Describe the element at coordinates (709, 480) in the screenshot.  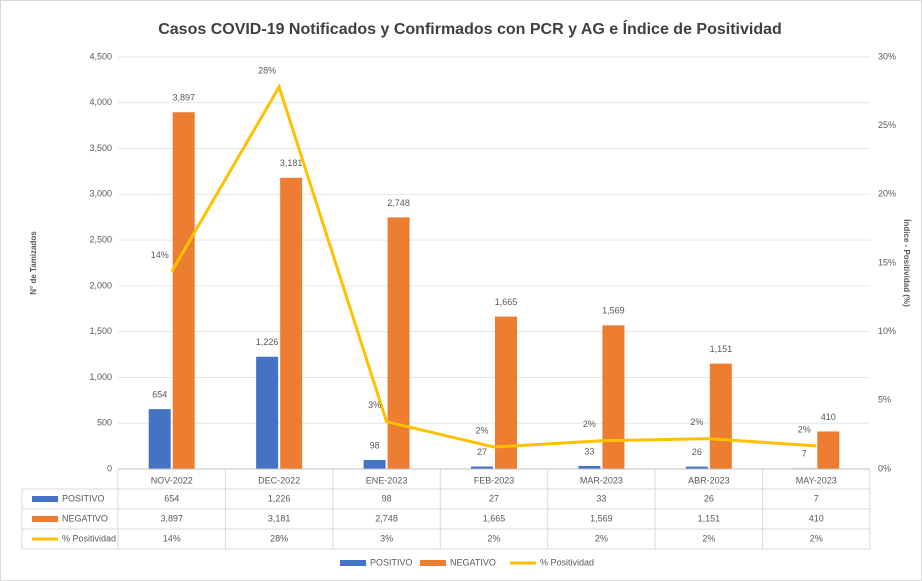
I see `x-tick-label: ABR-2023` at that location.